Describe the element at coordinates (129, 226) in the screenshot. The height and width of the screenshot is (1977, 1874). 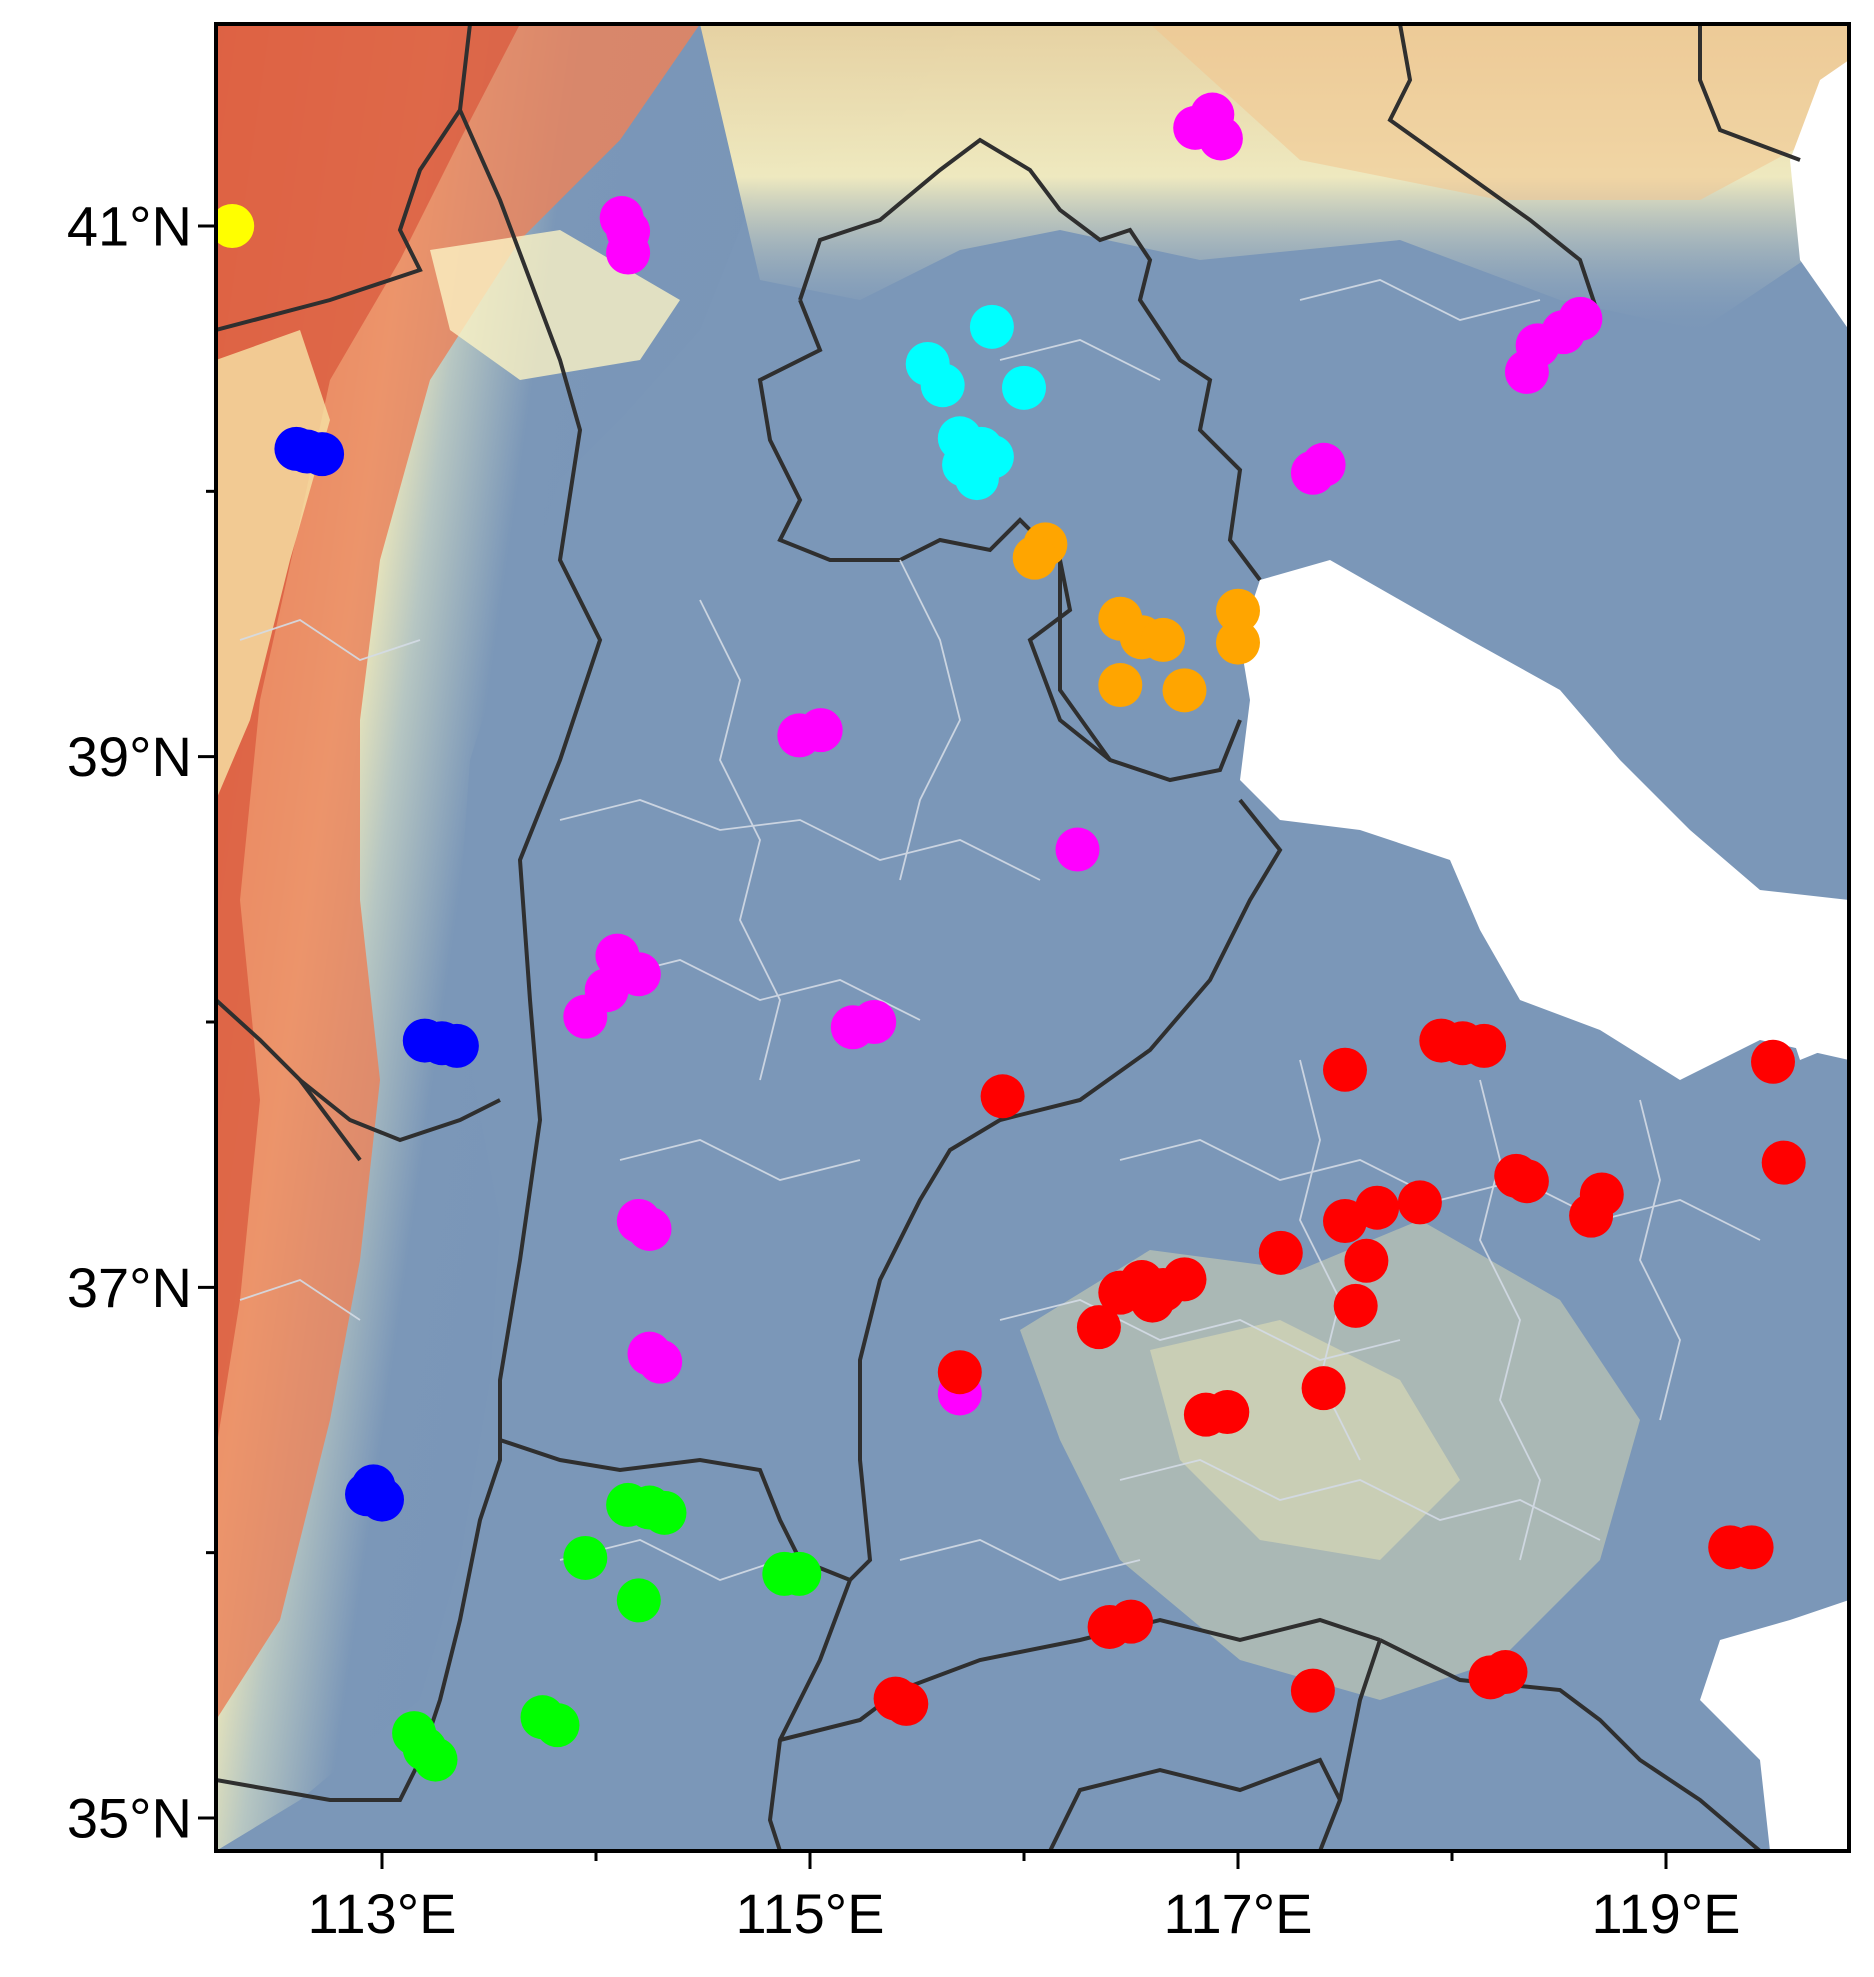
I see `y-tick-label-41: 41°N` at that location.